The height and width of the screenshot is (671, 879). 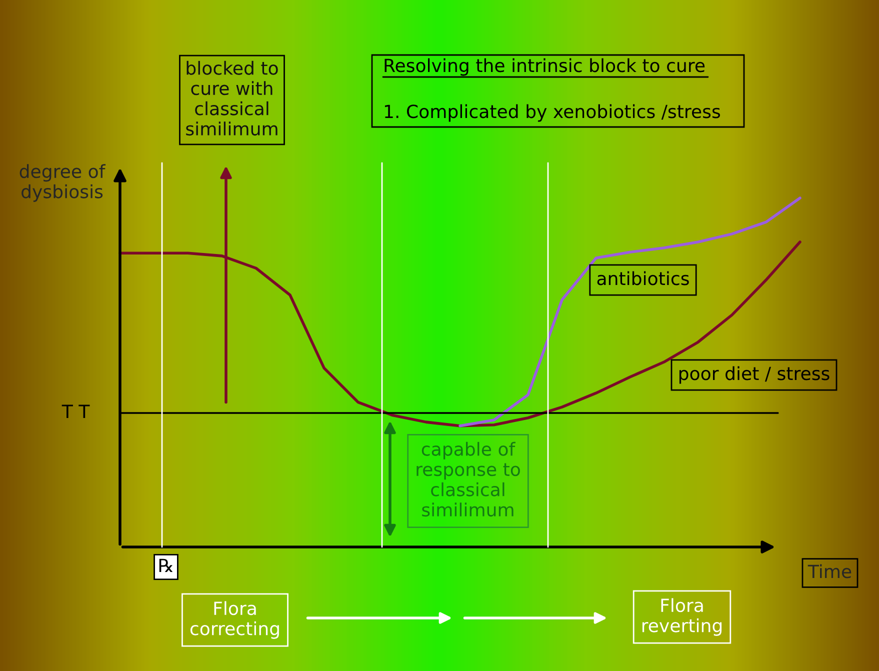 I want to click on ref-line-label: T T, so click(x=76, y=411).